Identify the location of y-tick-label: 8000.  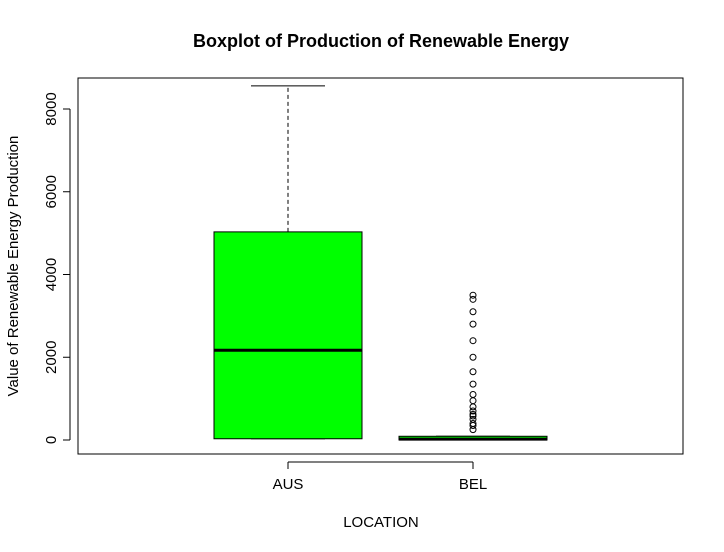
(51, 108).